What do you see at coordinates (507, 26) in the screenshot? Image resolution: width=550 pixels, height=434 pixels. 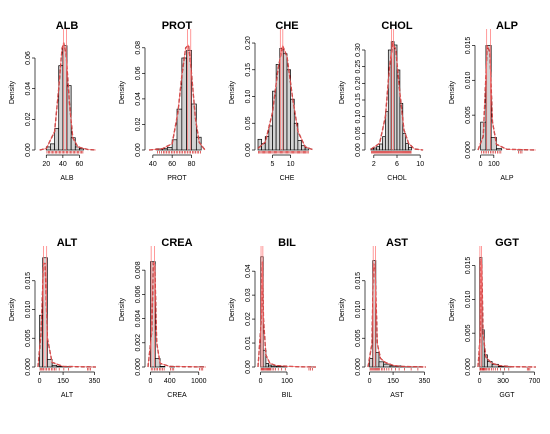 I see `chart-title: ALP` at bounding box center [507, 26].